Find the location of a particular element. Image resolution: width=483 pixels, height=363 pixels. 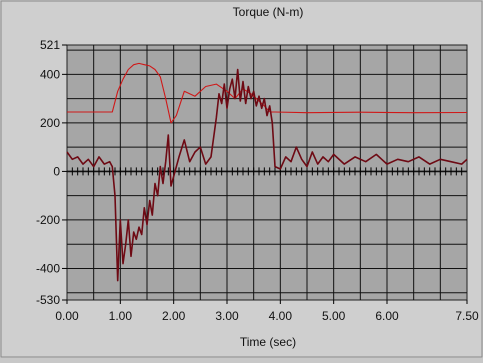

y-tick-label: 200 is located at coordinates (50, 123).